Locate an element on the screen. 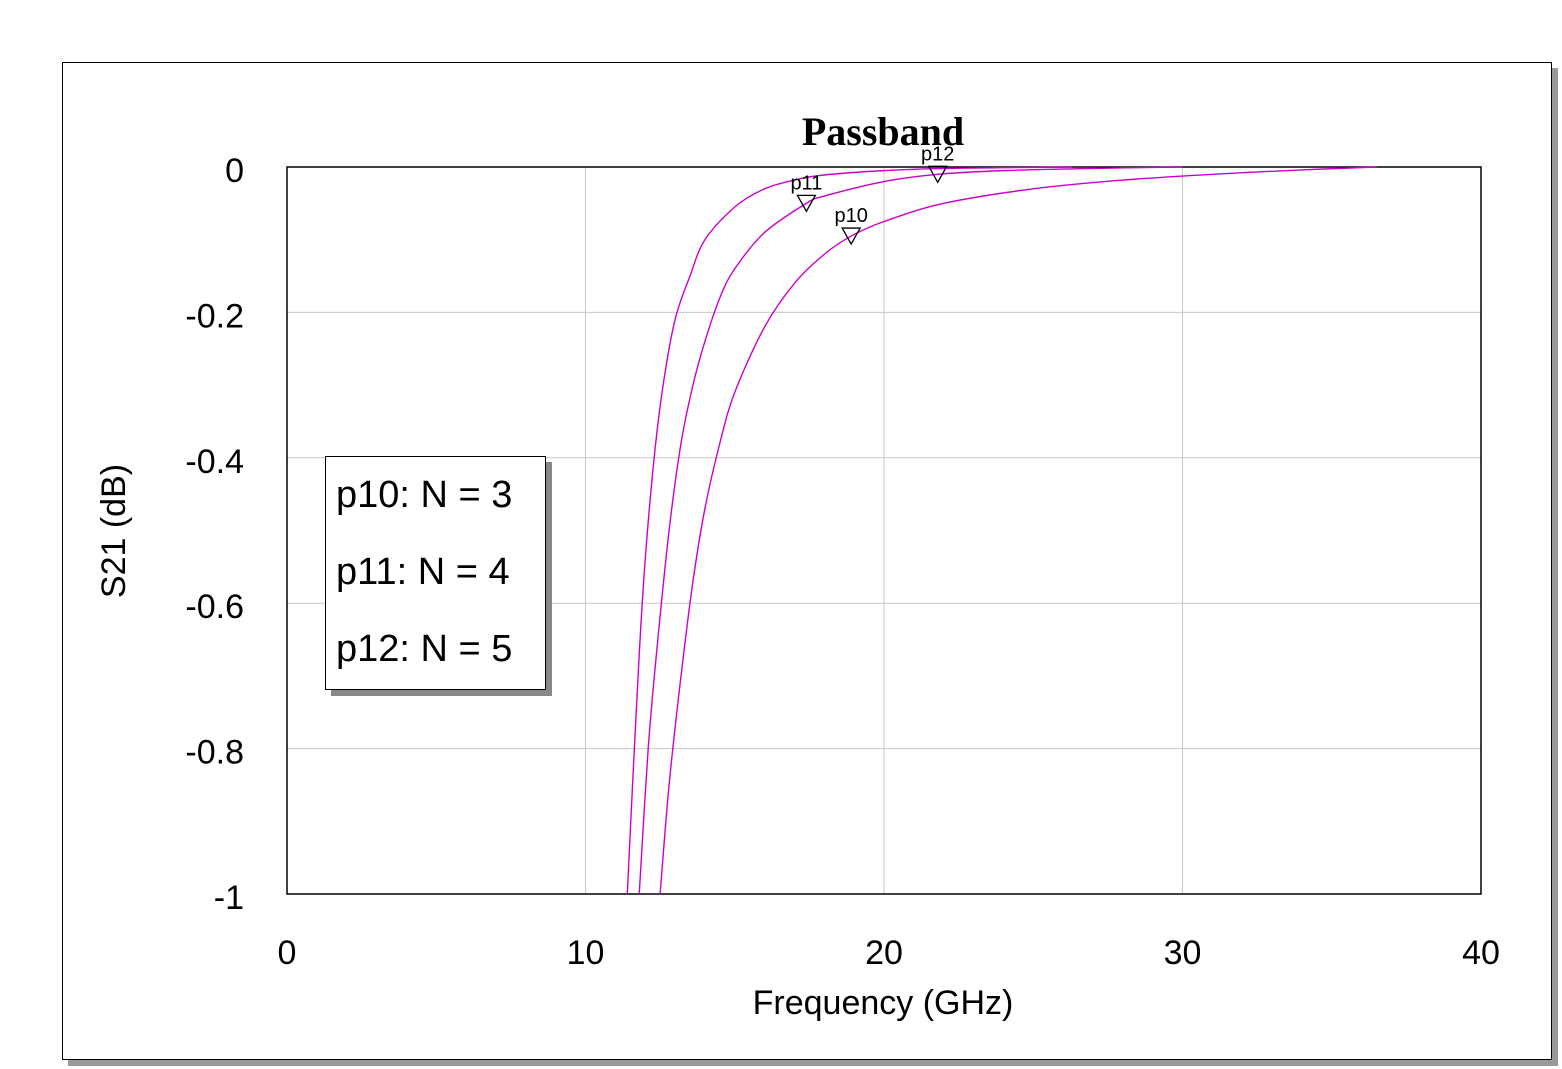 The height and width of the screenshot is (1069, 1562). x-tick-label: 10 is located at coordinates (586, 953).